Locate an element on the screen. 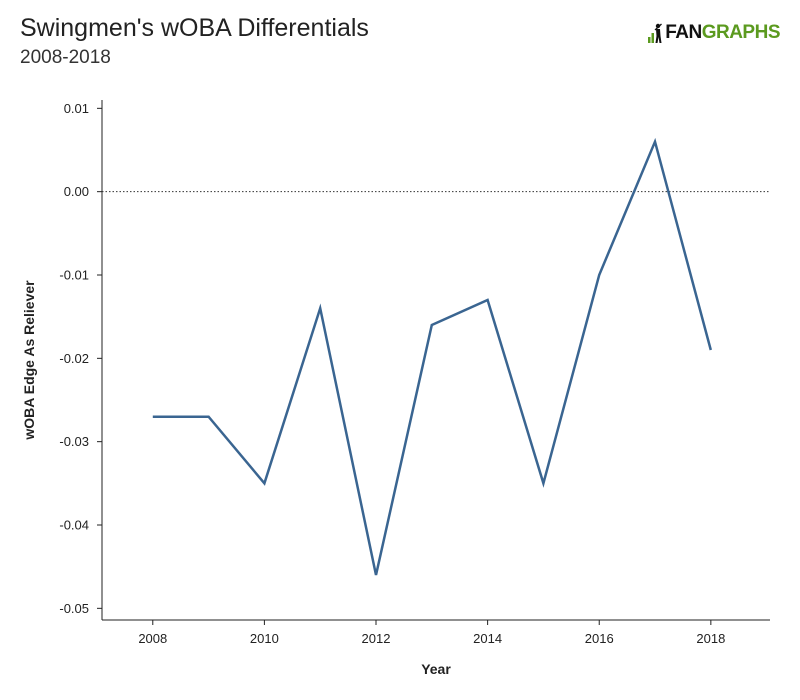  y-axis-label: wOBA Edge As Reliever is located at coordinates (29, 360).